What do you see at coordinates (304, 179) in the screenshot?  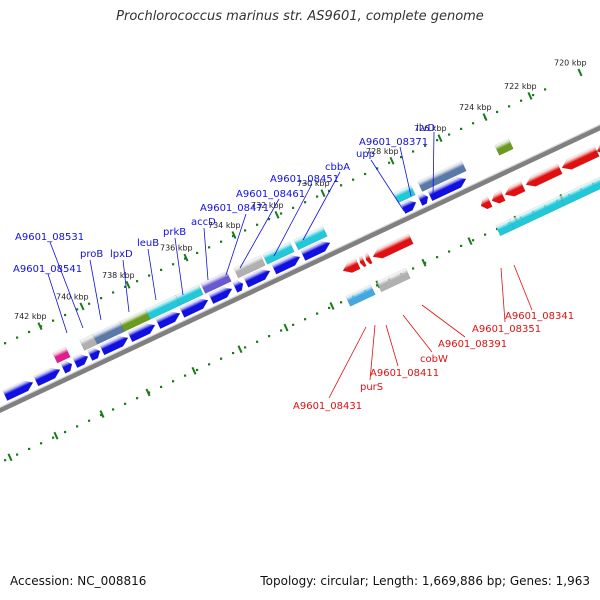 I see `gene-label-forward: A9601_08451` at bounding box center [304, 179].